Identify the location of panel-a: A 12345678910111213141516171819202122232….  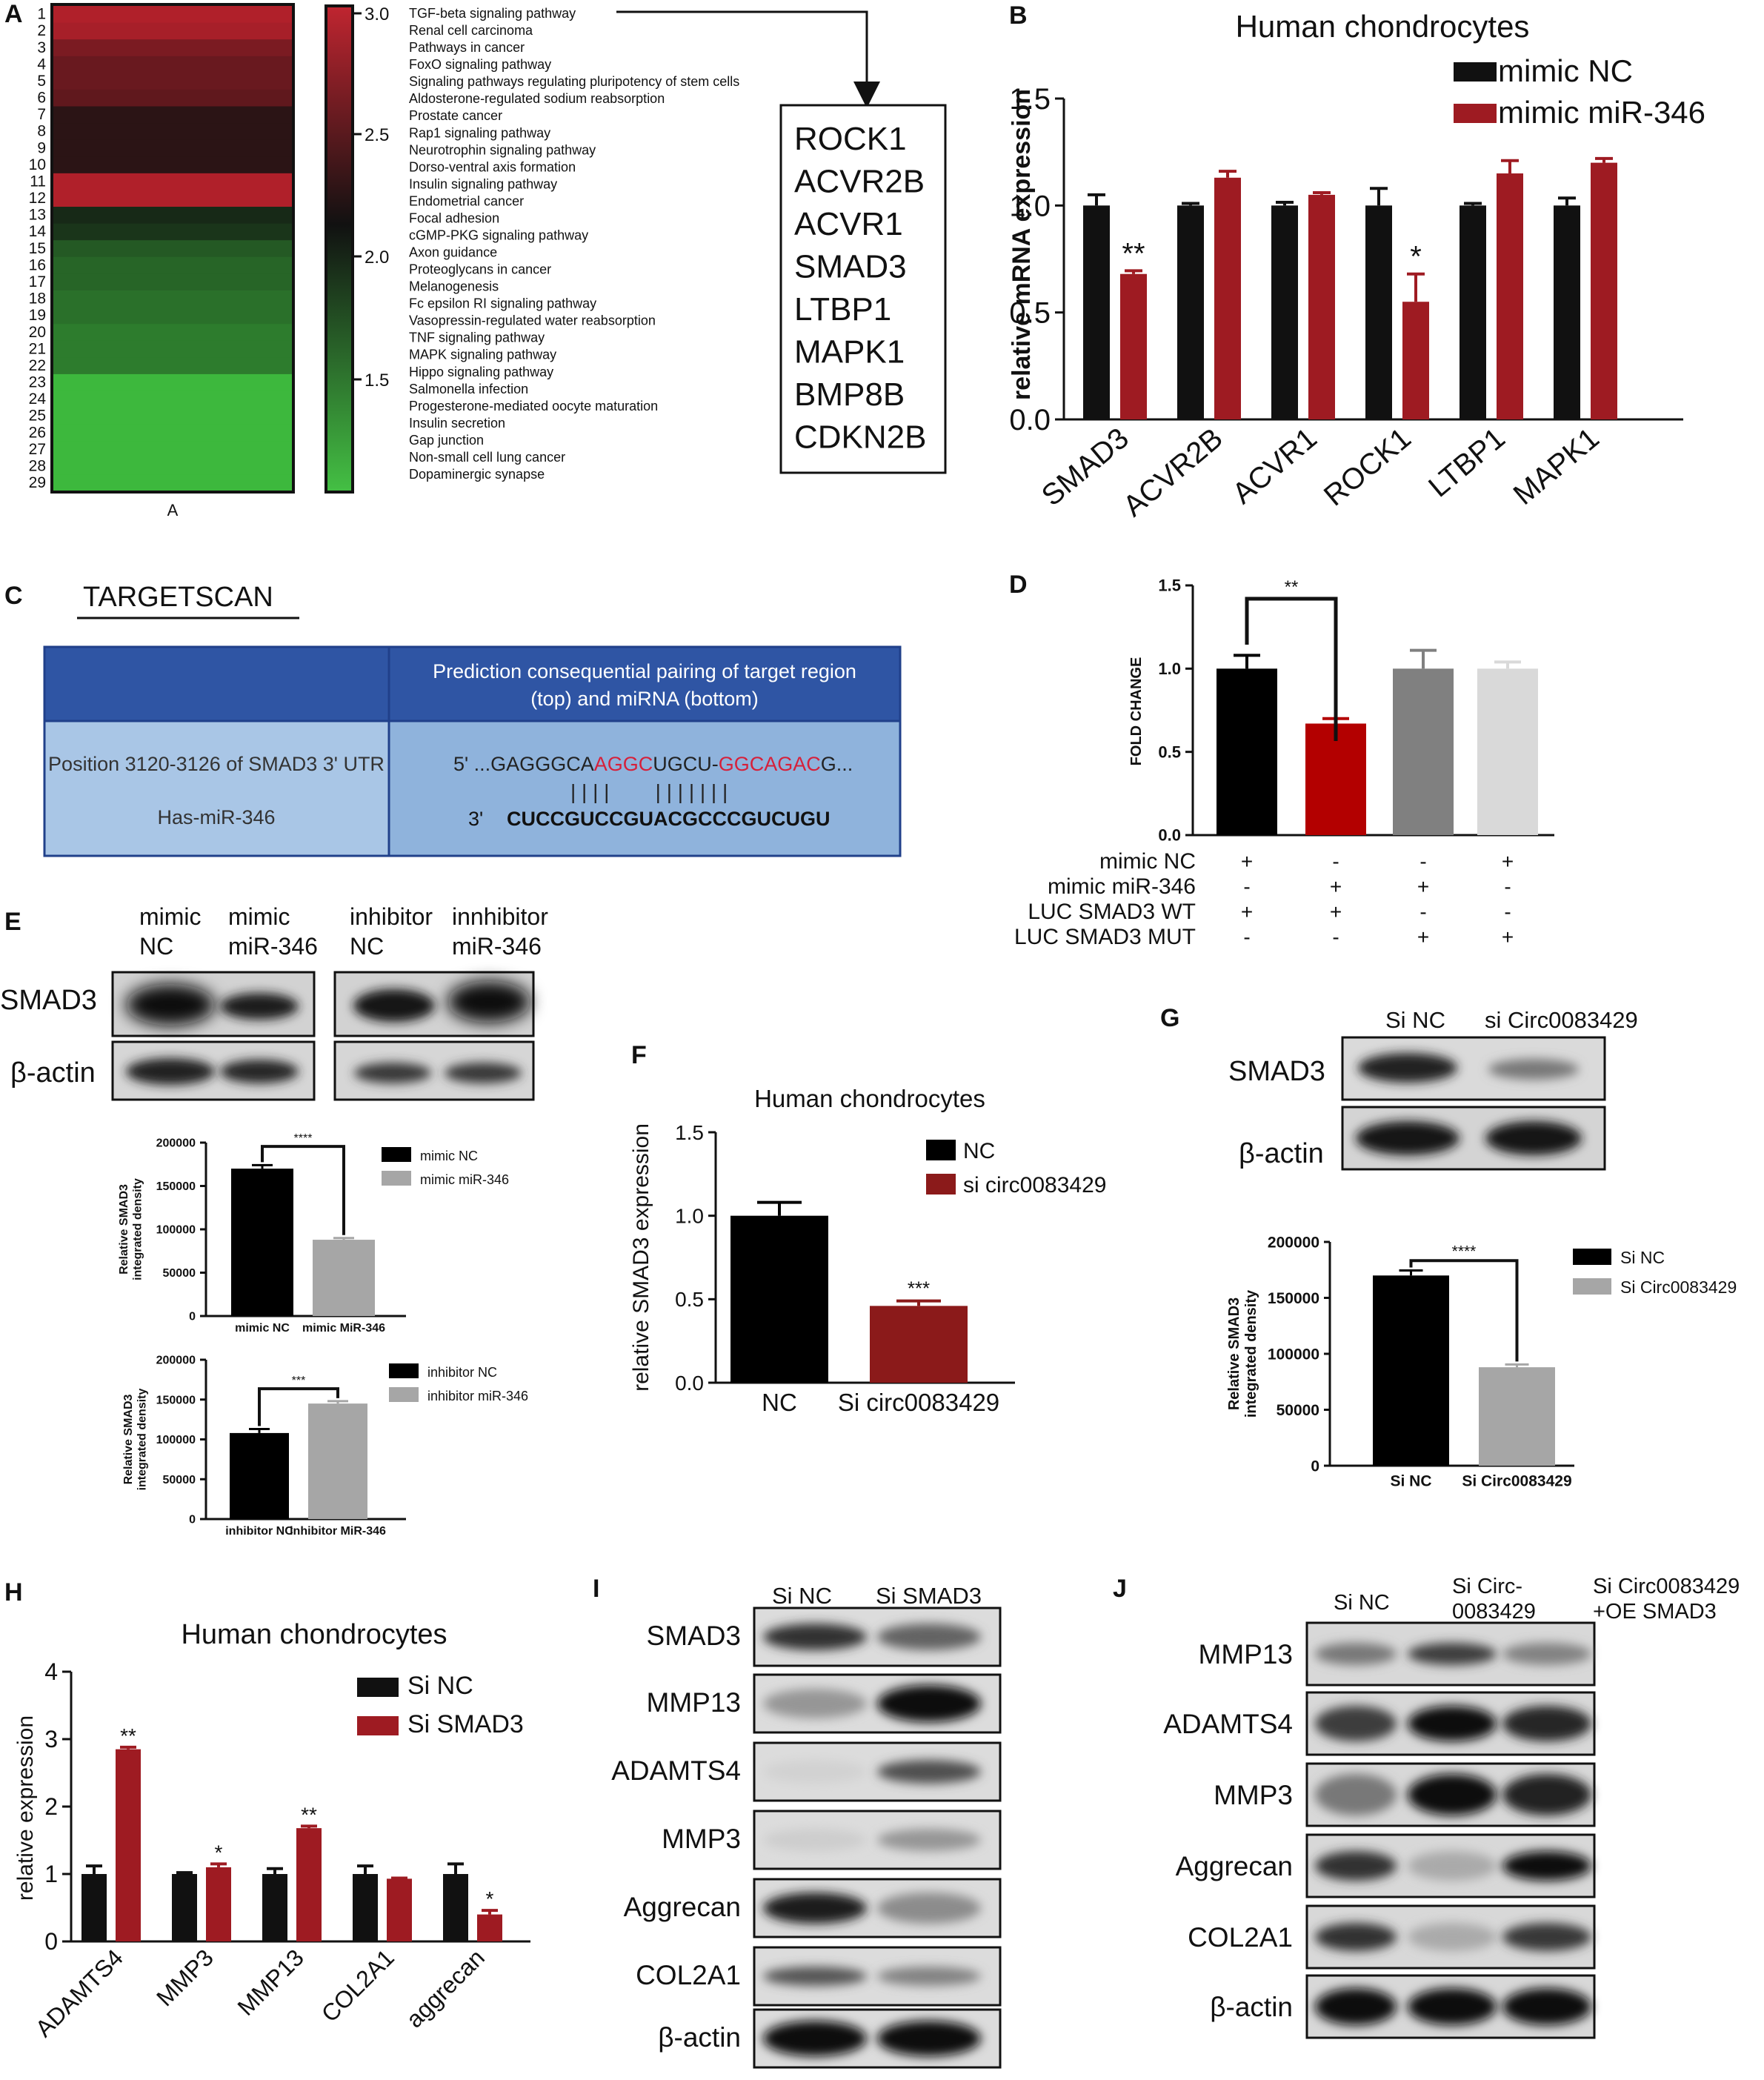
(475, 259).